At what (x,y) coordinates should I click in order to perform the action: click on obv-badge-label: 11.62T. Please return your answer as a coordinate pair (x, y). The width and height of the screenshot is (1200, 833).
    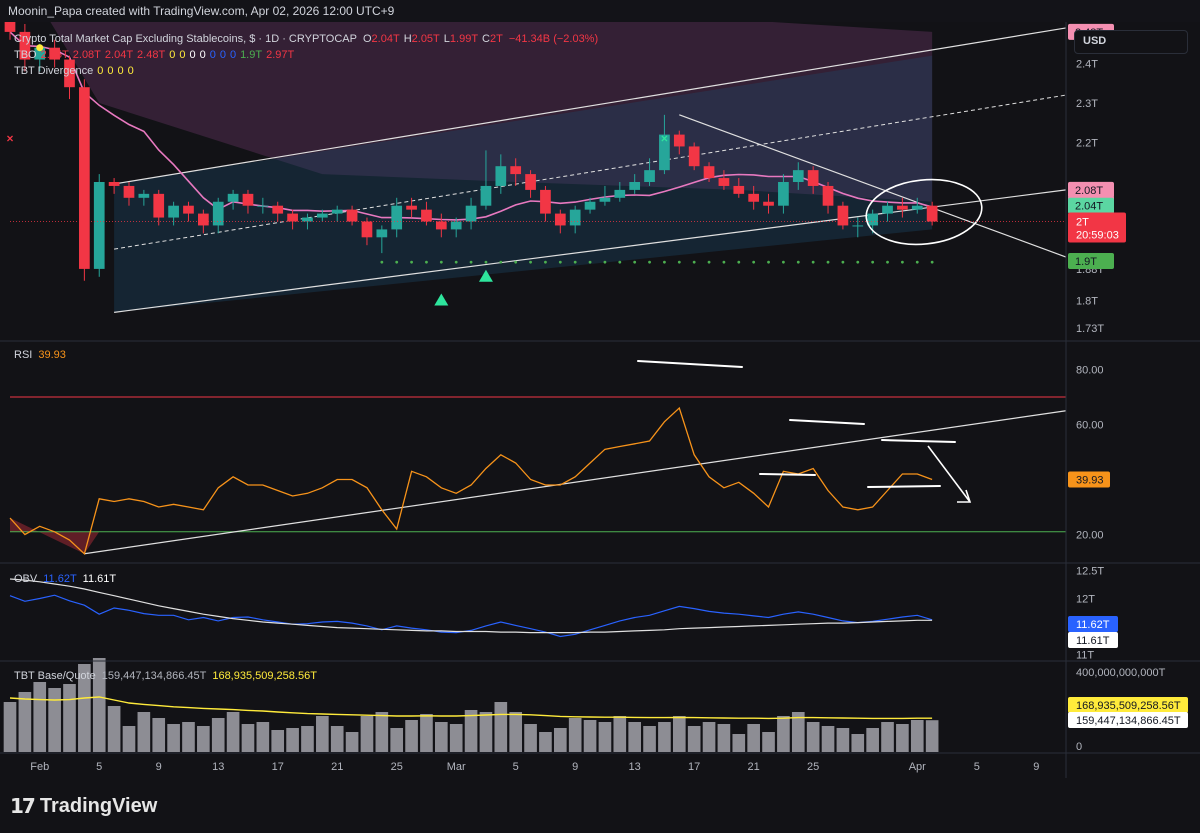
    Looking at the image, I should click on (1093, 625).